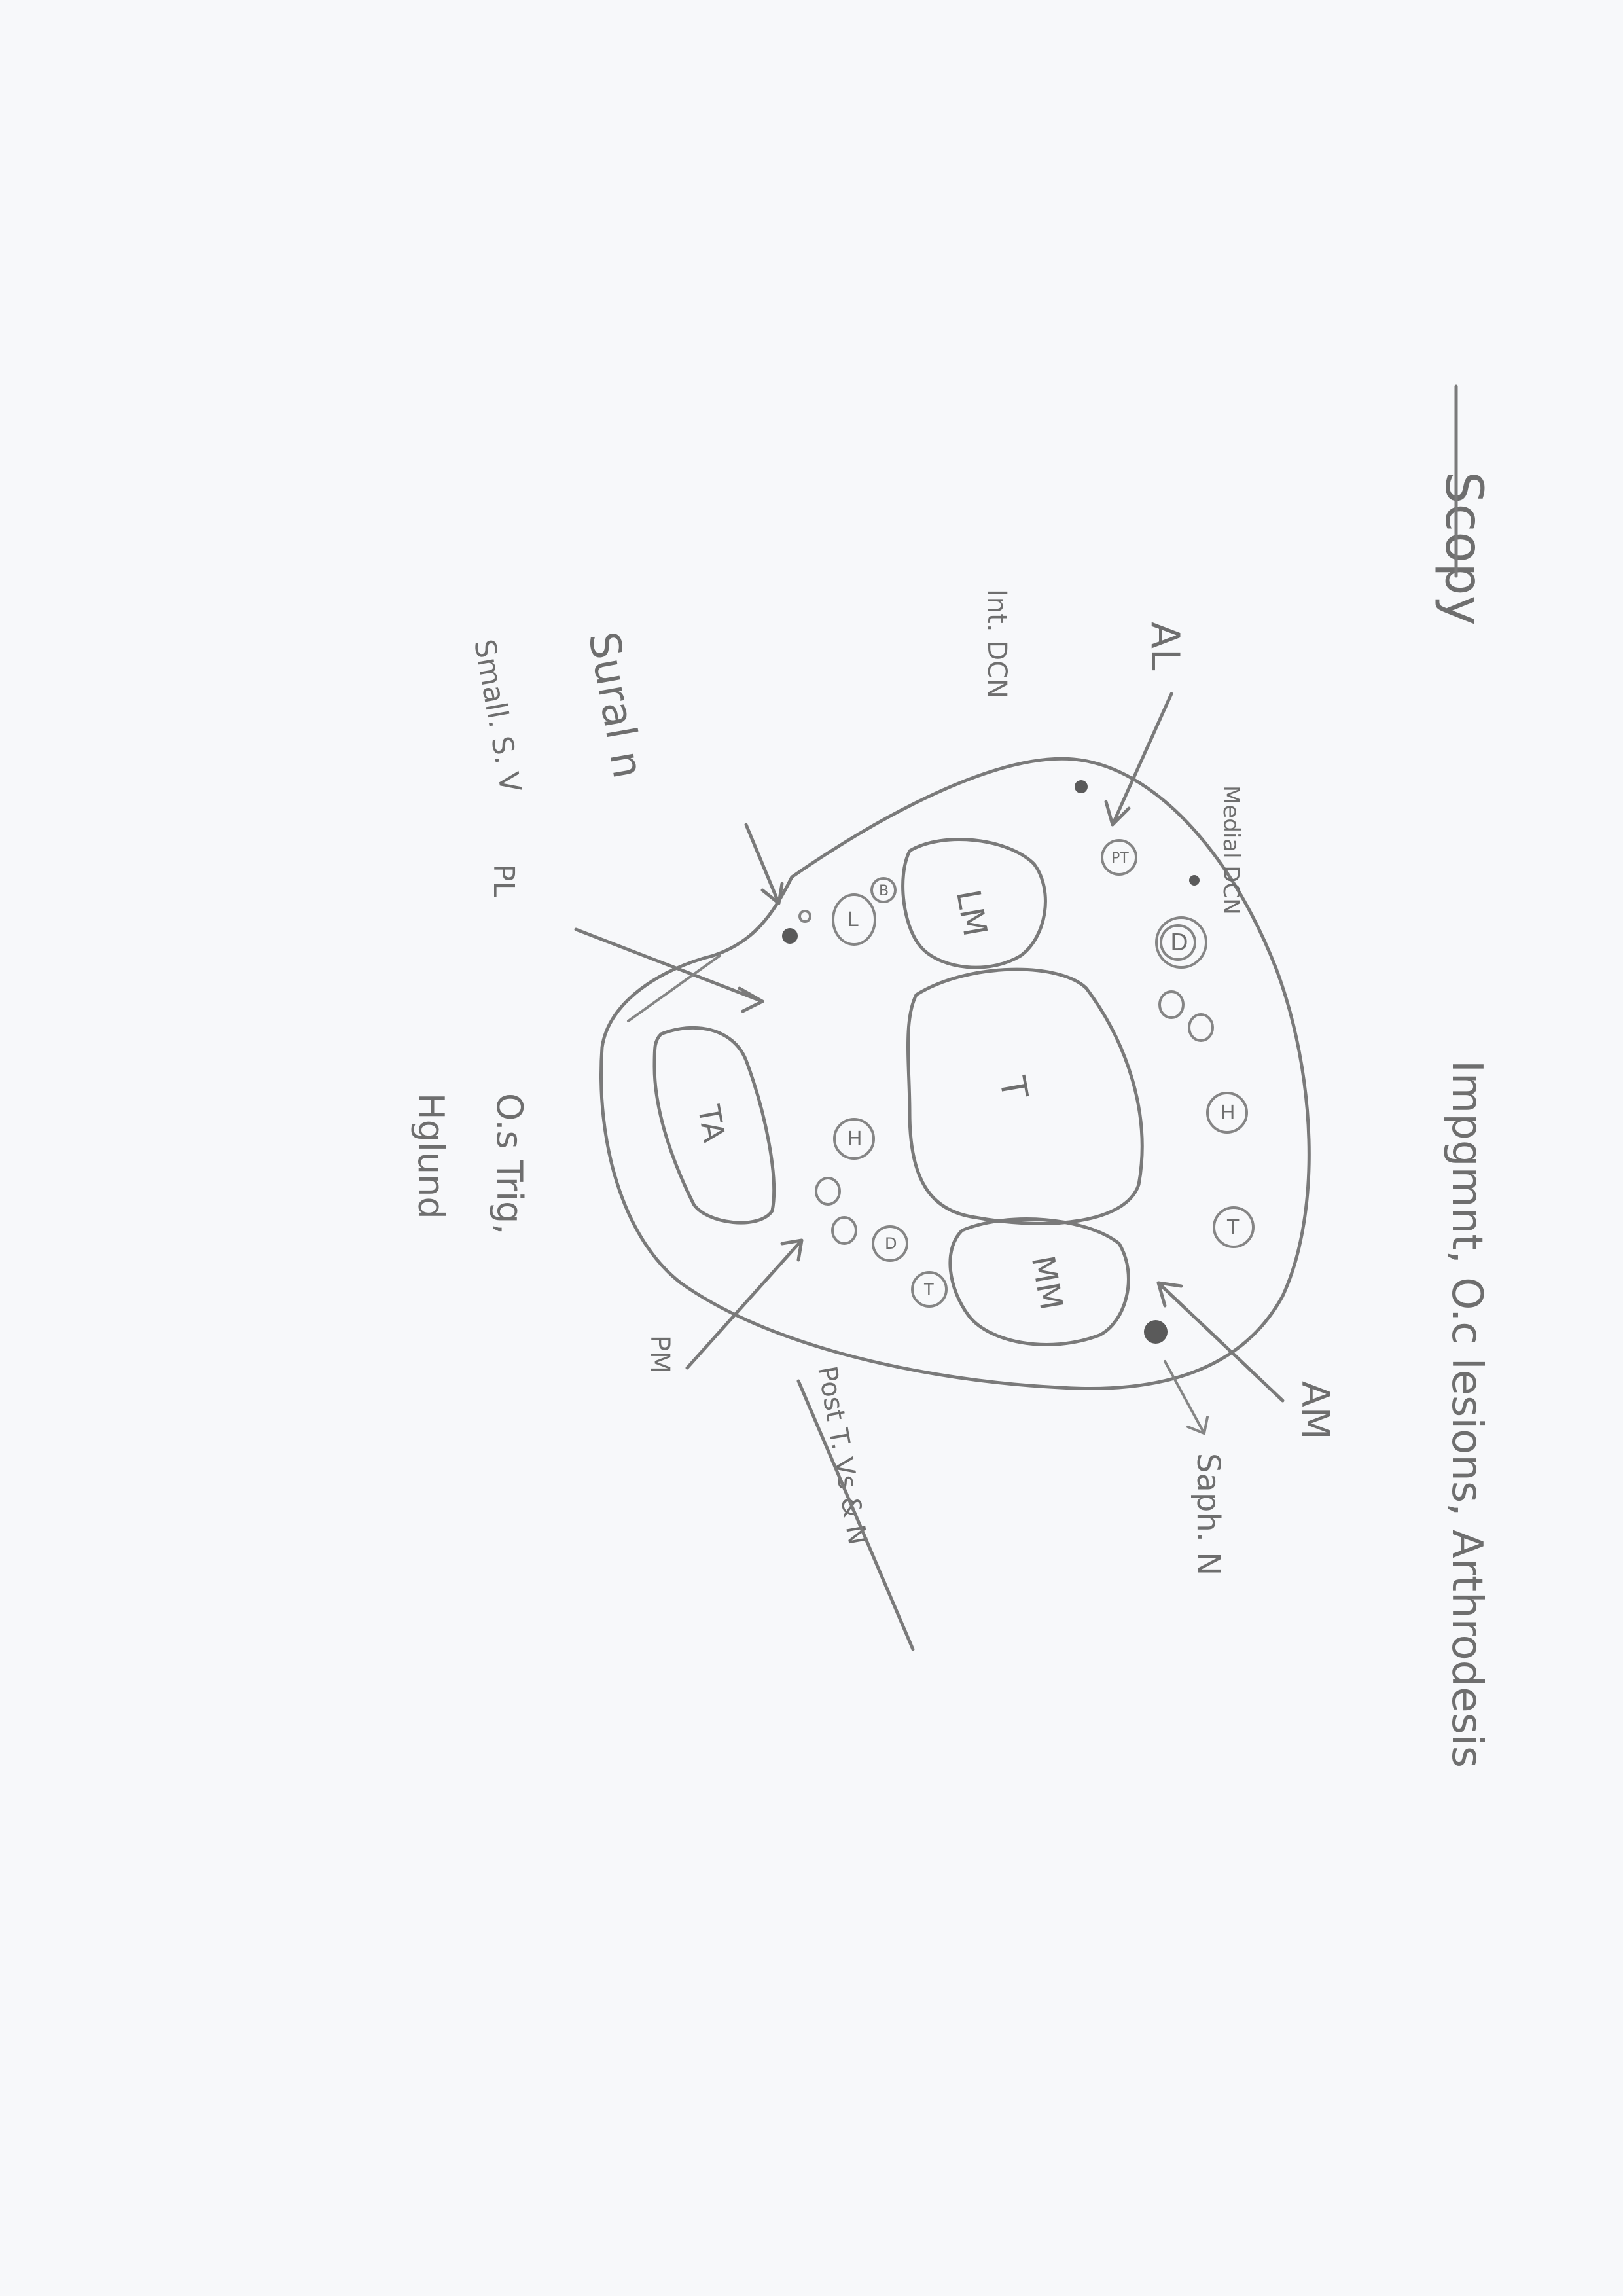 This screenshot has width=1623, height=2296. What do you see at coordinates (1047, 1282) in the screenshot?
I see `medial-malleolus-label: MM` at bounding box center [1047, 1282].